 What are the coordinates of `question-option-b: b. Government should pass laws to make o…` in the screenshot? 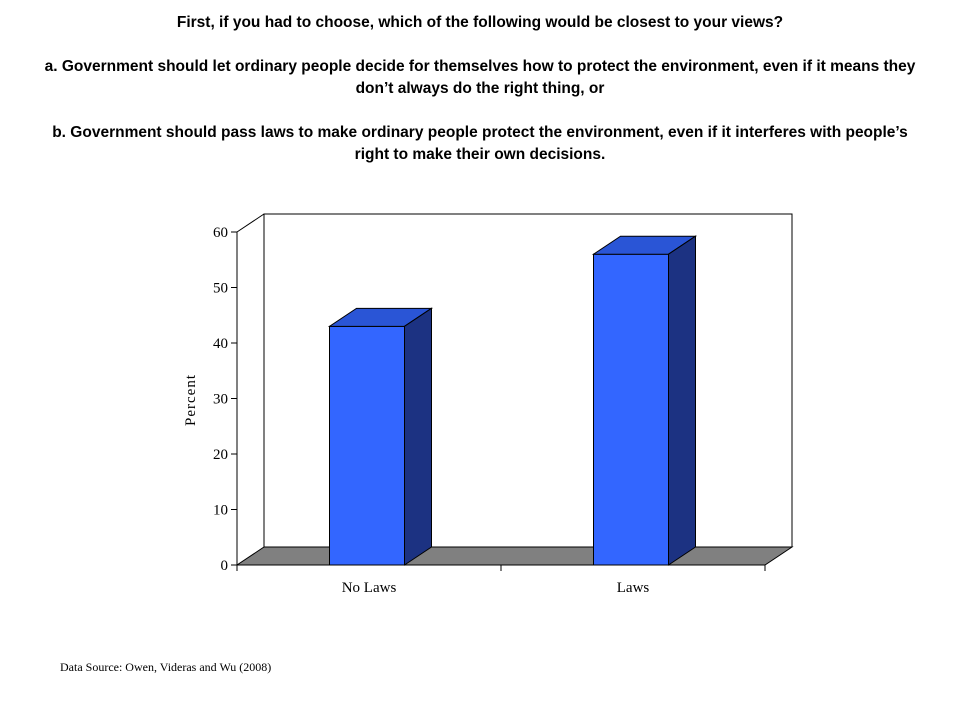 It's located at (480, 143).